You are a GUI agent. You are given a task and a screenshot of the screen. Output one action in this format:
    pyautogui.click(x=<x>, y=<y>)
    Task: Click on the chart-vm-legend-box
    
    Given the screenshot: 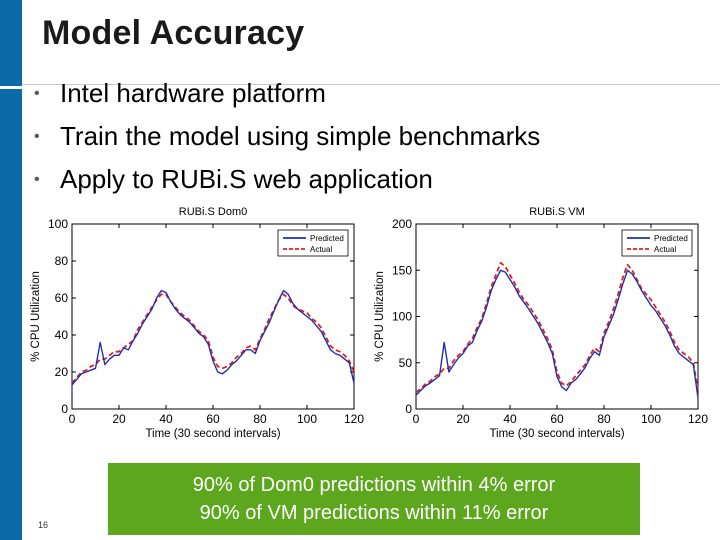 What is the action you would take?
    pyautogui.click(x=657, y=243)
    